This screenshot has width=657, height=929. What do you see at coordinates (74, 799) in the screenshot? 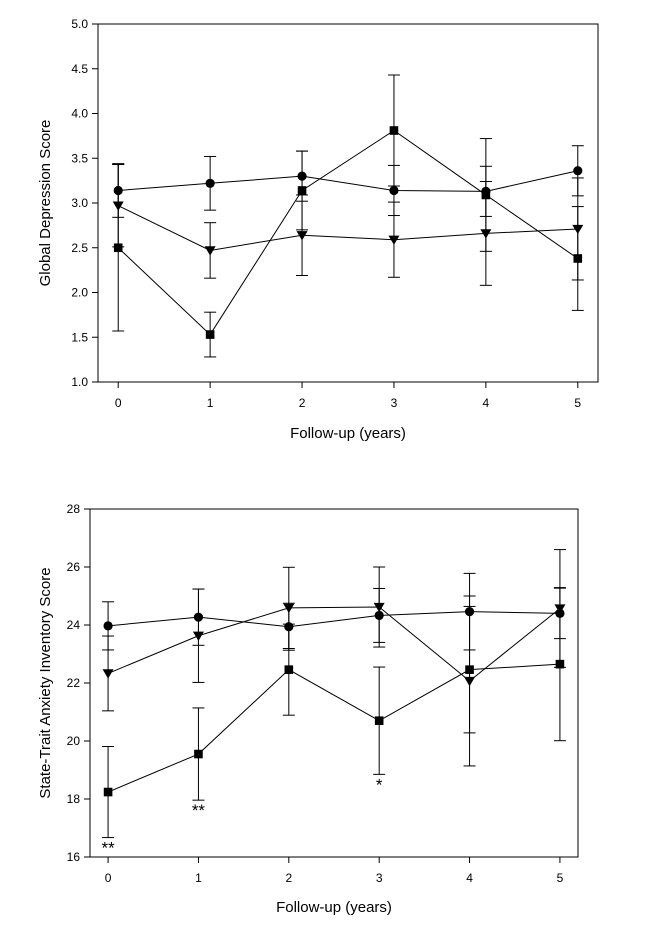
I see `y-tick-label: 18` at bounding box center [74, 799].